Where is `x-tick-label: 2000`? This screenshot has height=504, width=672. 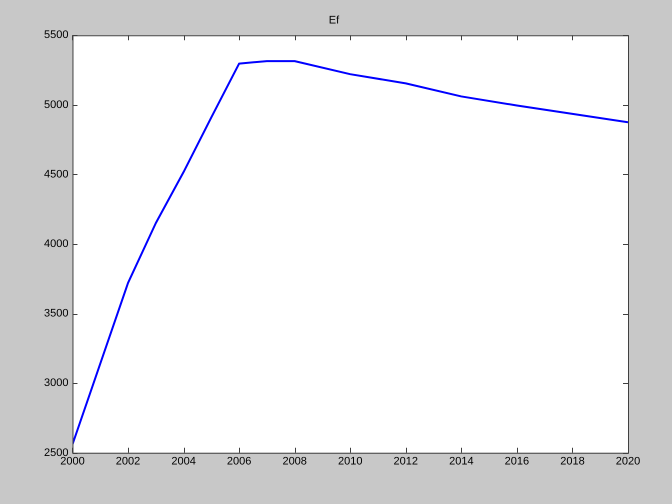 x-tick-label: 2000 is located at coordinates (72, 461).